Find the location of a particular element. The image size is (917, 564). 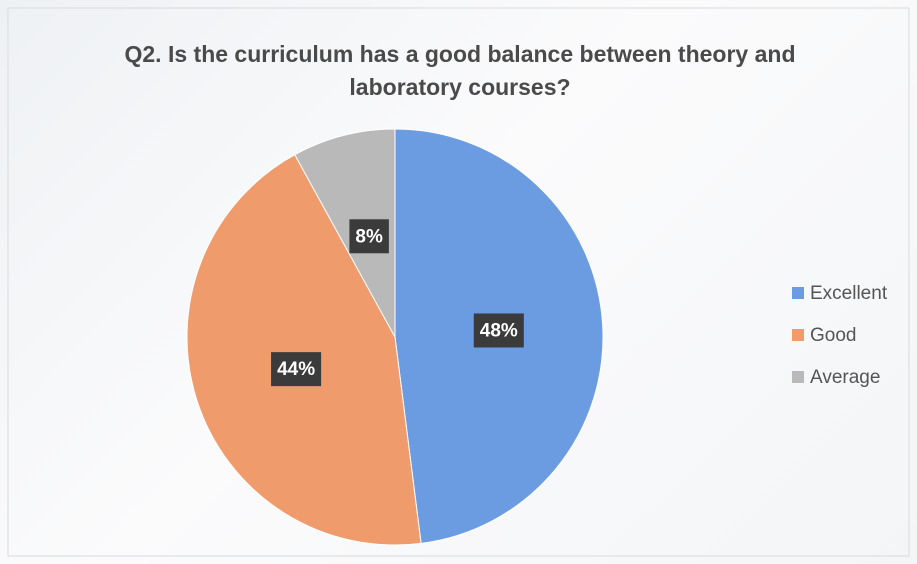

legend-label: Excellent is located at coordinates (849, 293).